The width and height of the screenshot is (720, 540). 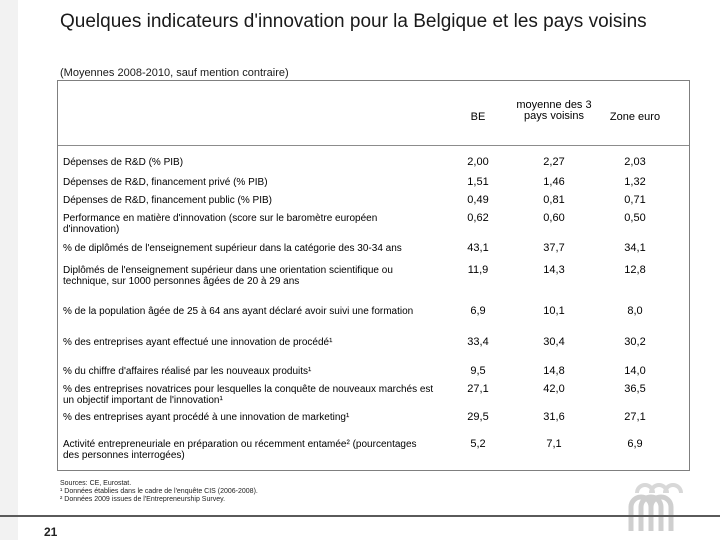 I want to click on row-label: Dépenses de R&D (% PIB), so click(x=123, y=162).